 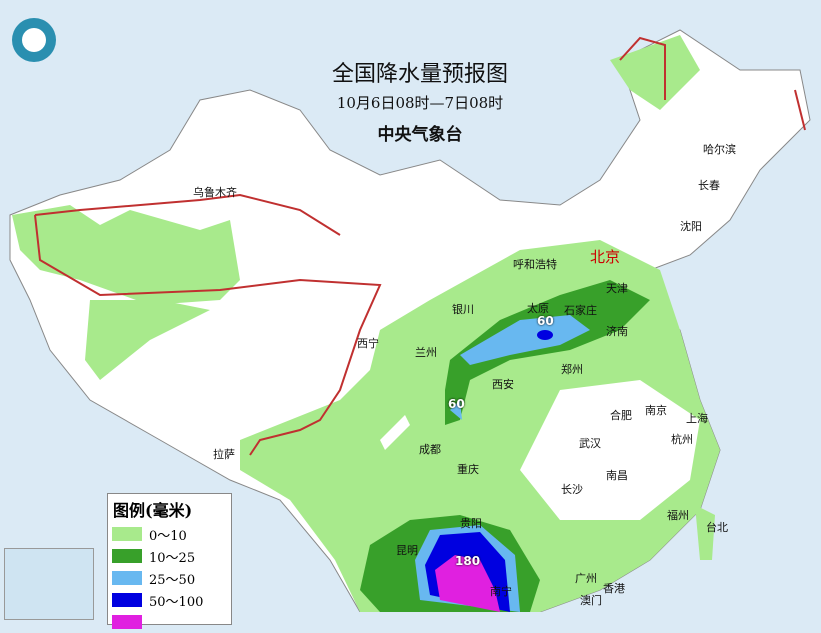 I want to click on city-label: 重庆, so click(x=468, y=469).